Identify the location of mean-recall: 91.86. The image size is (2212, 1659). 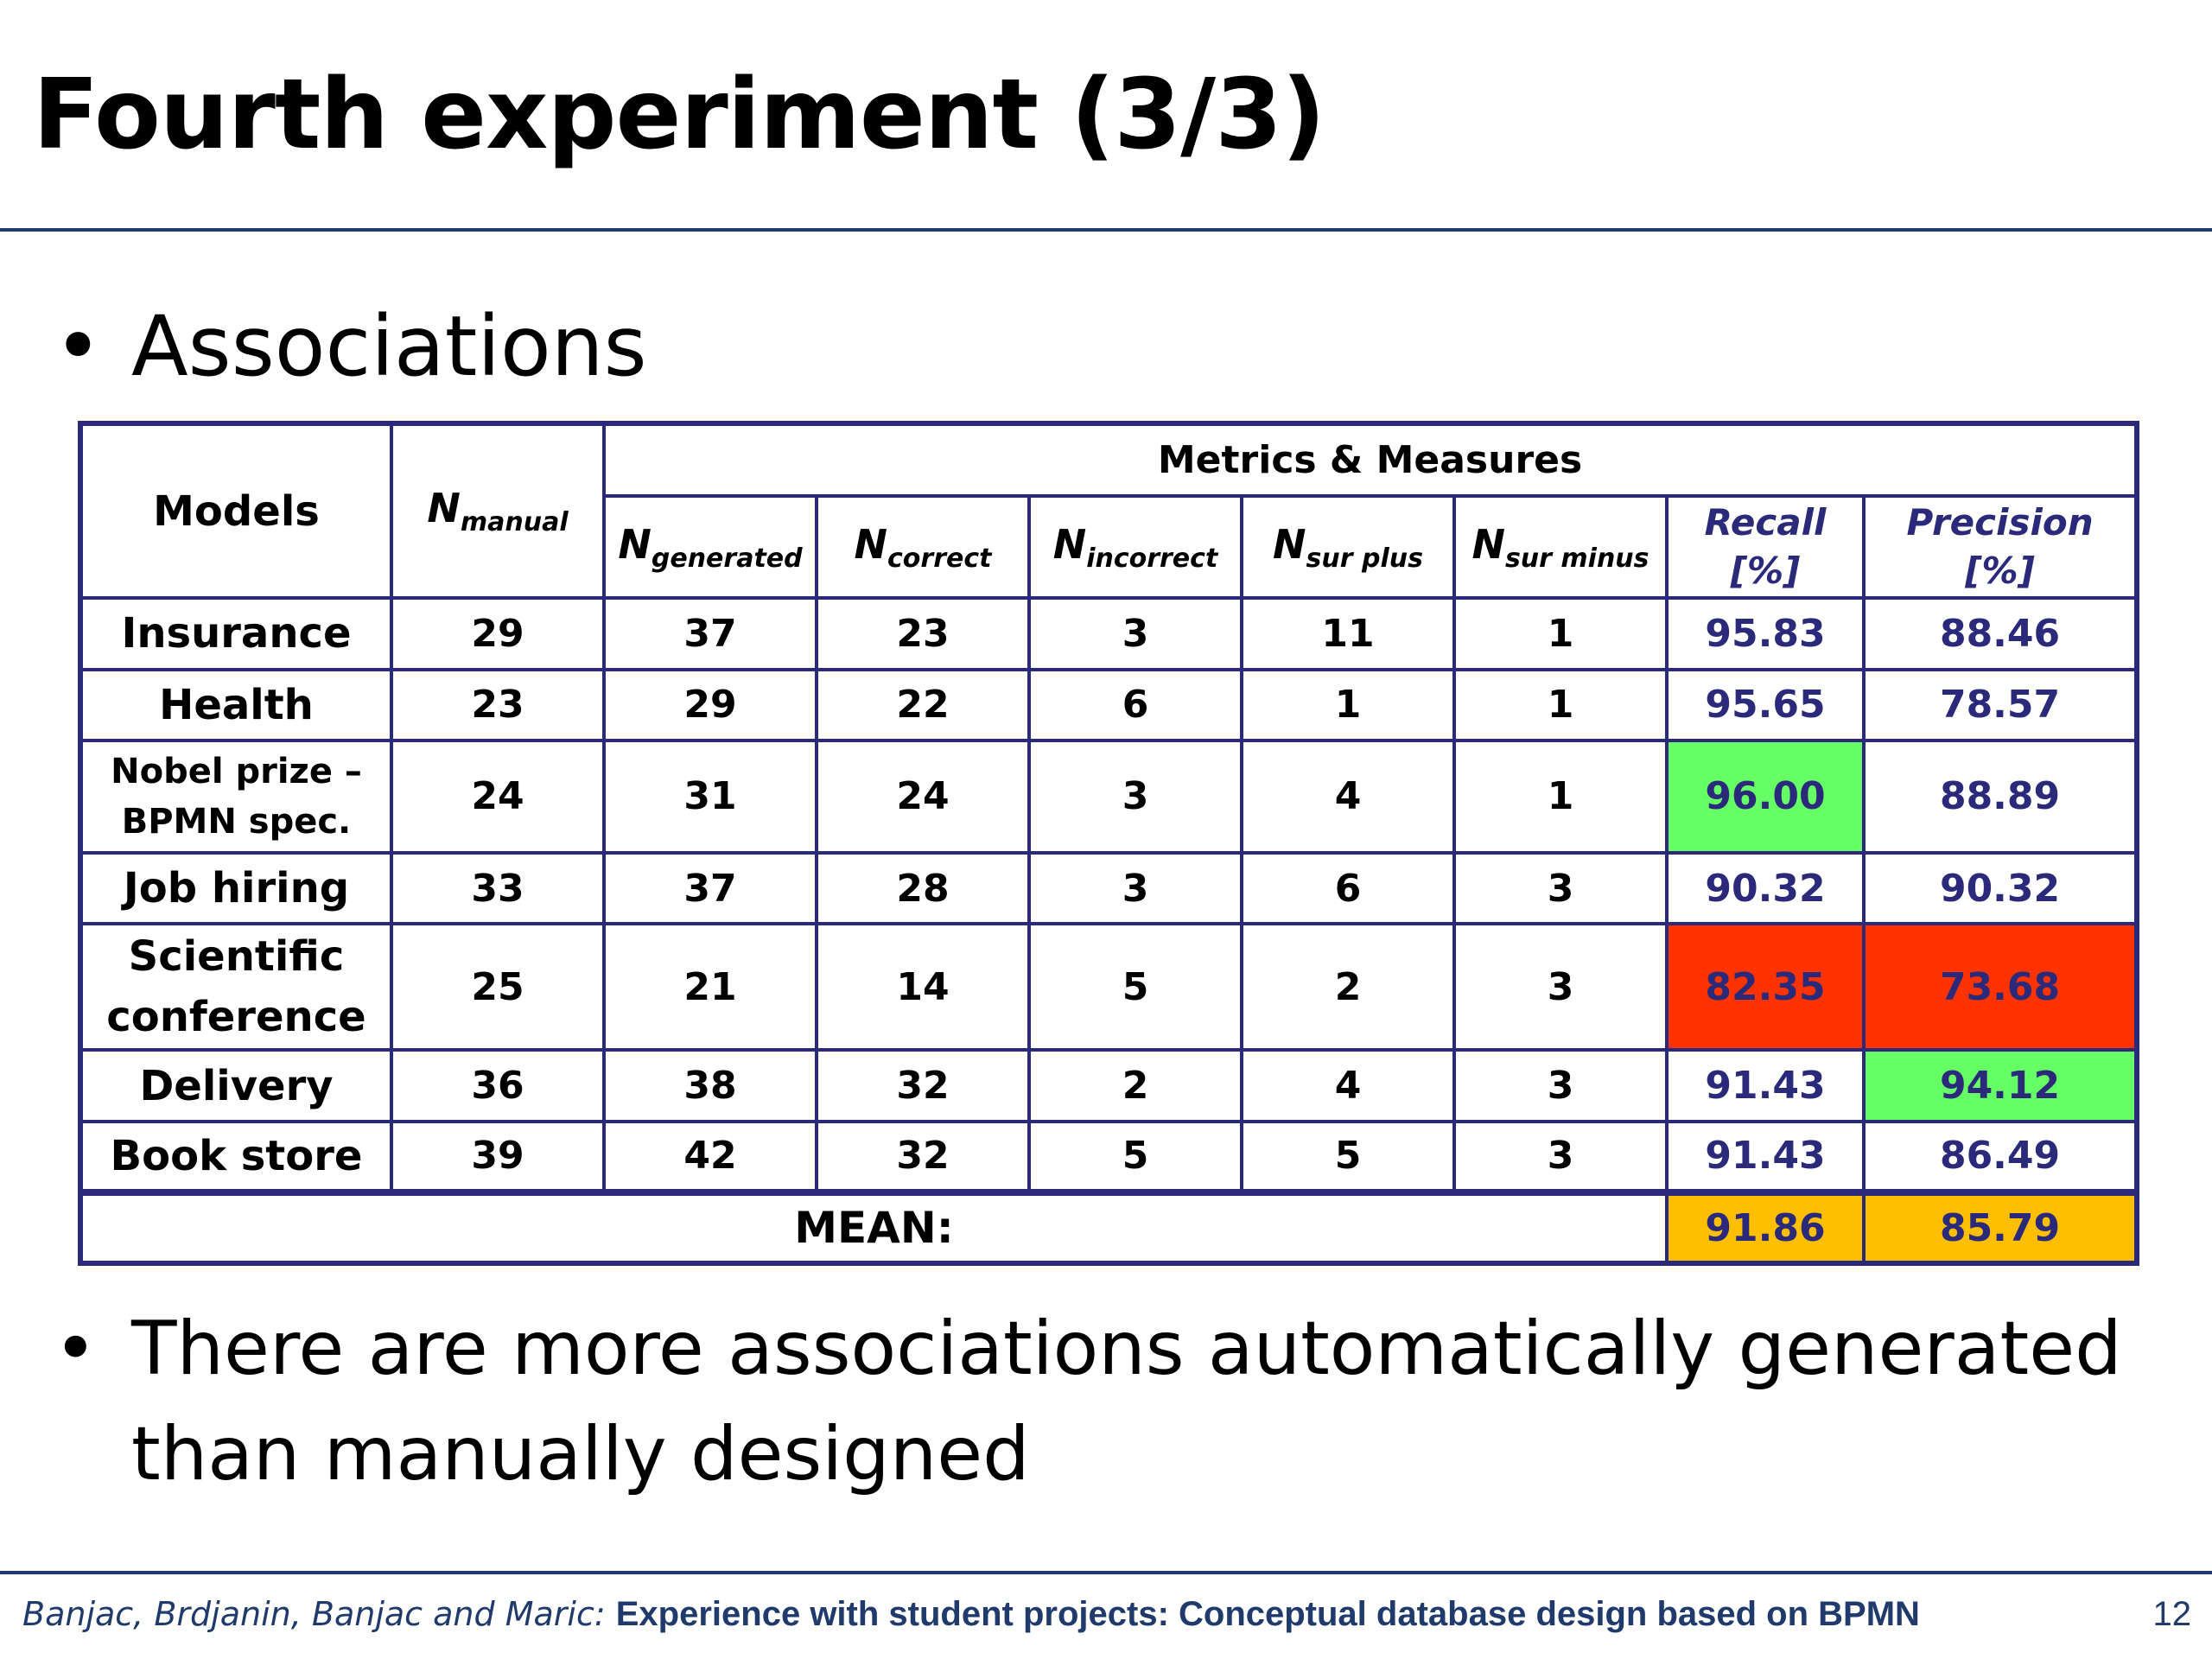
(1765, 1227).